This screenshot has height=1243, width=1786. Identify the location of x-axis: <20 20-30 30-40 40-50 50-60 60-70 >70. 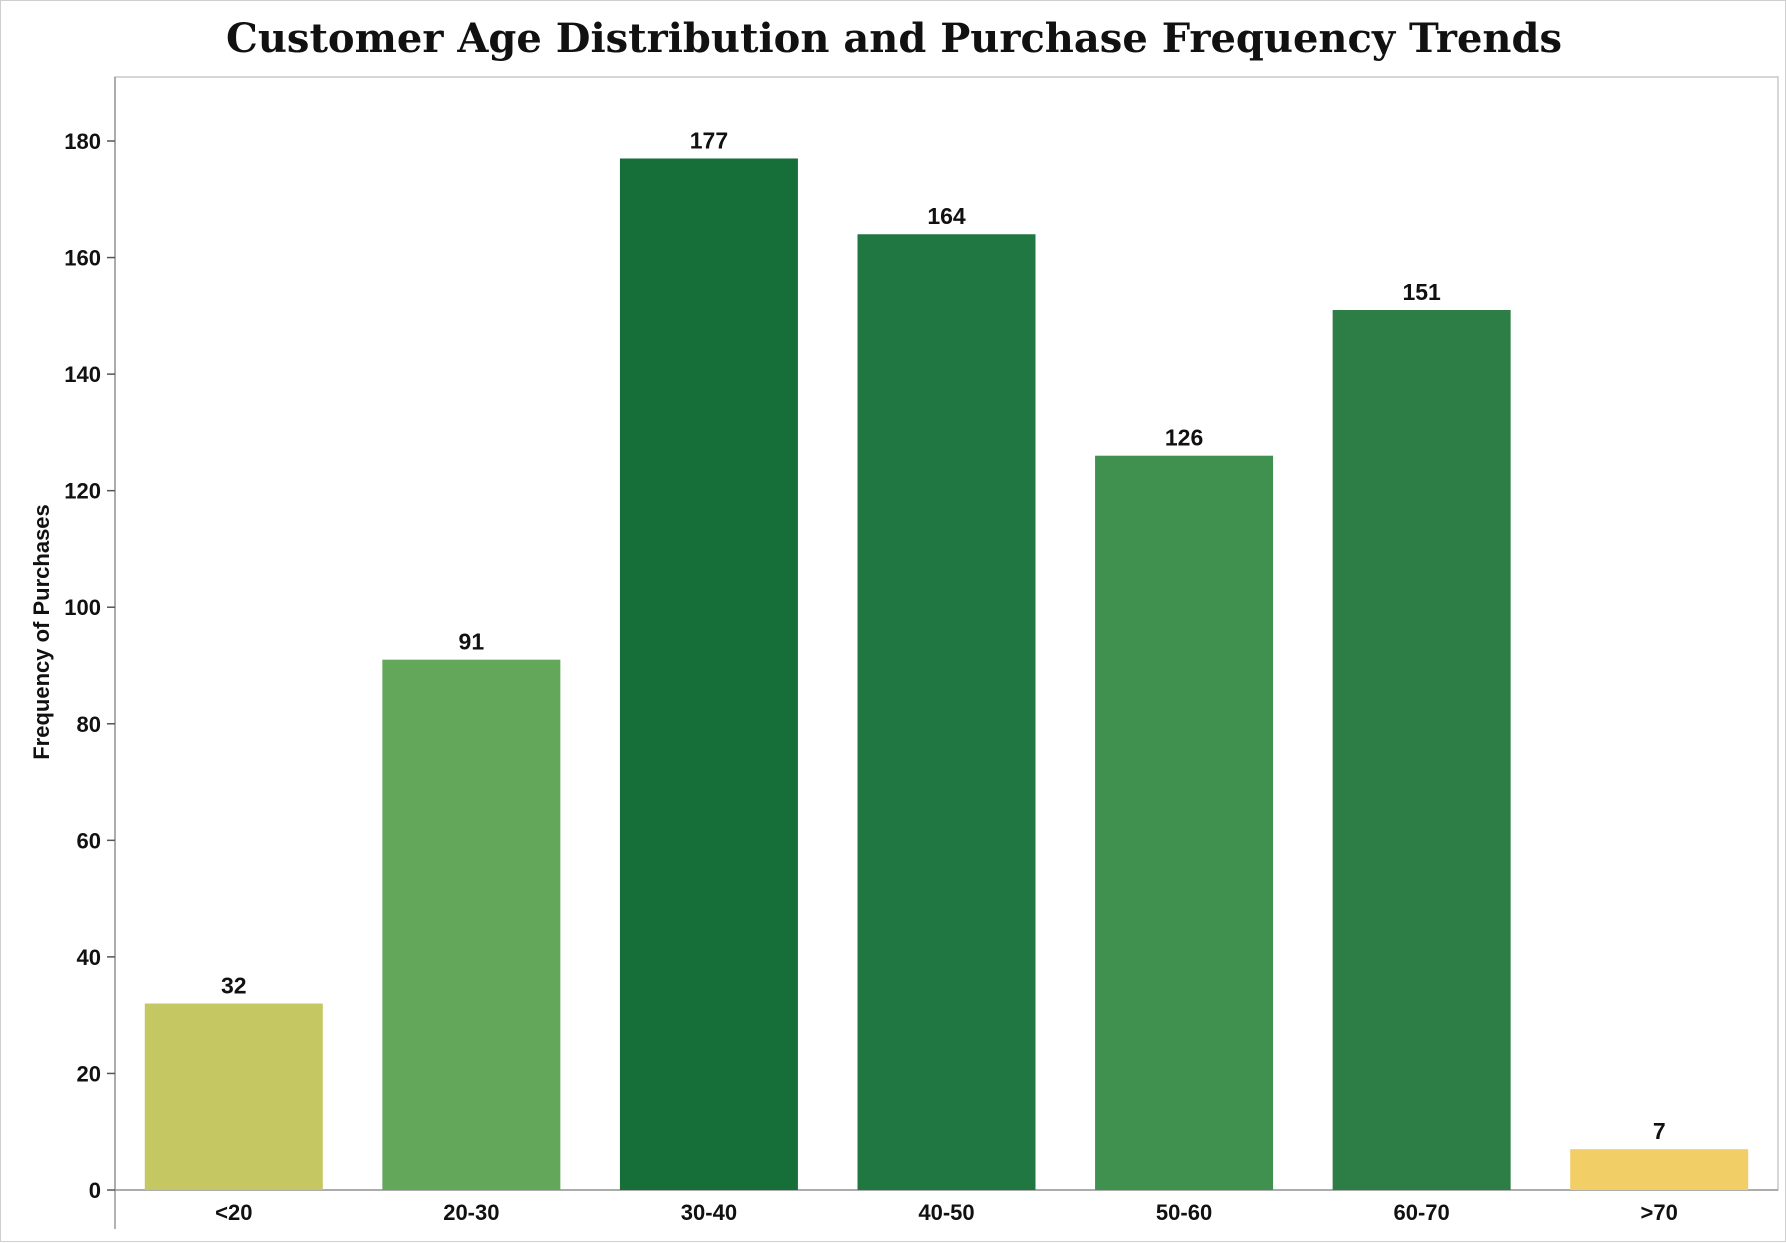
(946, 1207).